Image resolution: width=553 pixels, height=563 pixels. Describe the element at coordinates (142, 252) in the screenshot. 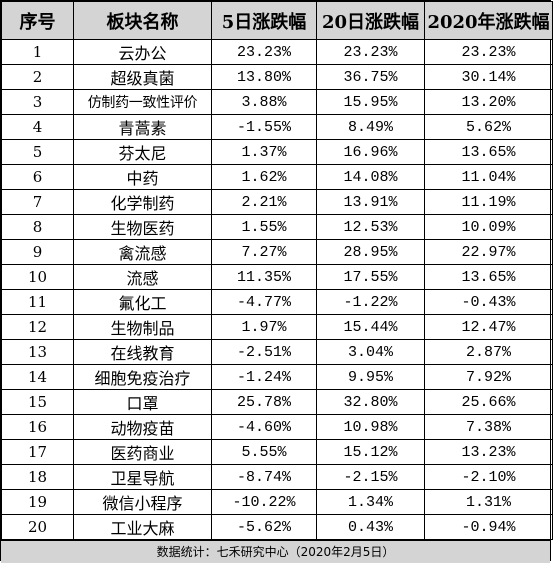

I see `sector-name-cell: 禽流感` at that location.